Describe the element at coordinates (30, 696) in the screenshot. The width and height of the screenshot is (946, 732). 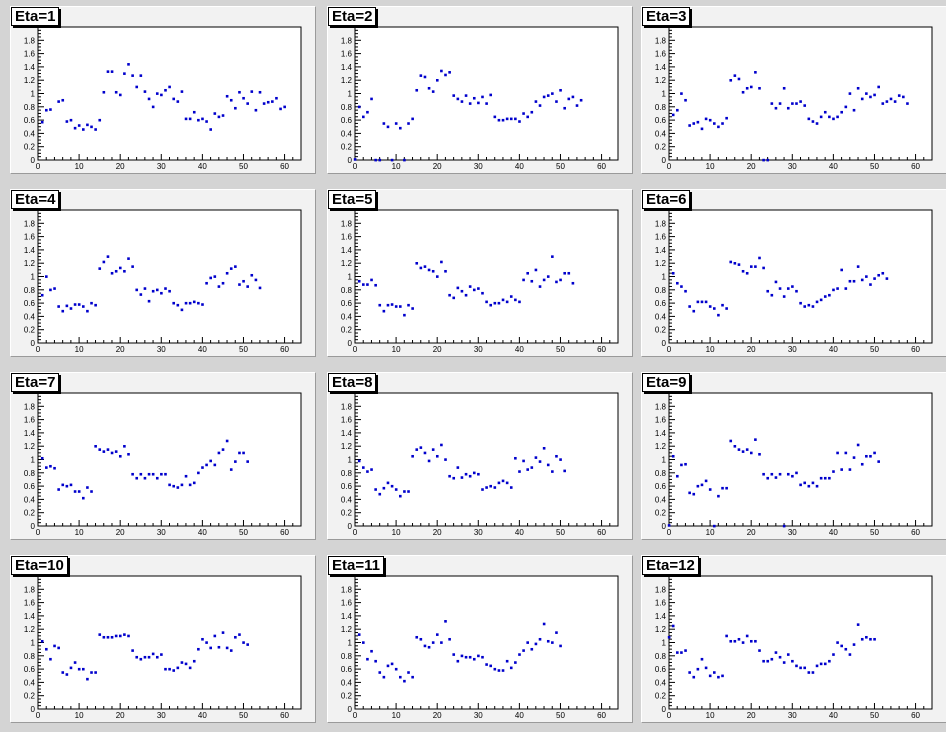
I see `y-tick-label: 0.2` at that location.